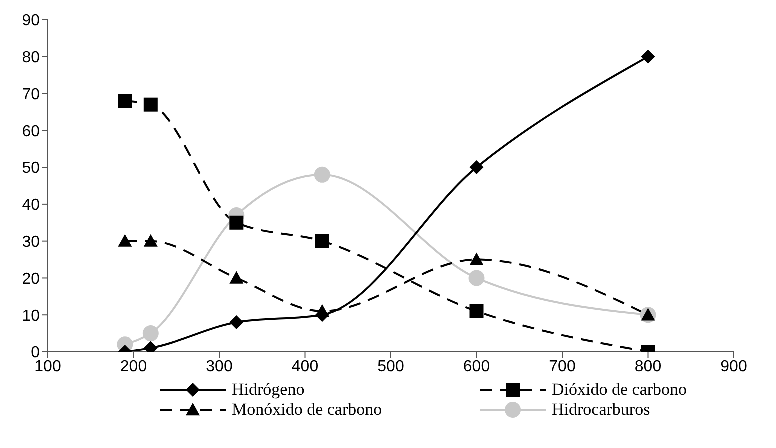 Image resolution: width=776 pixels, height=448 pixels. I want to click on x-tick-label: 200, so click(134, 367).